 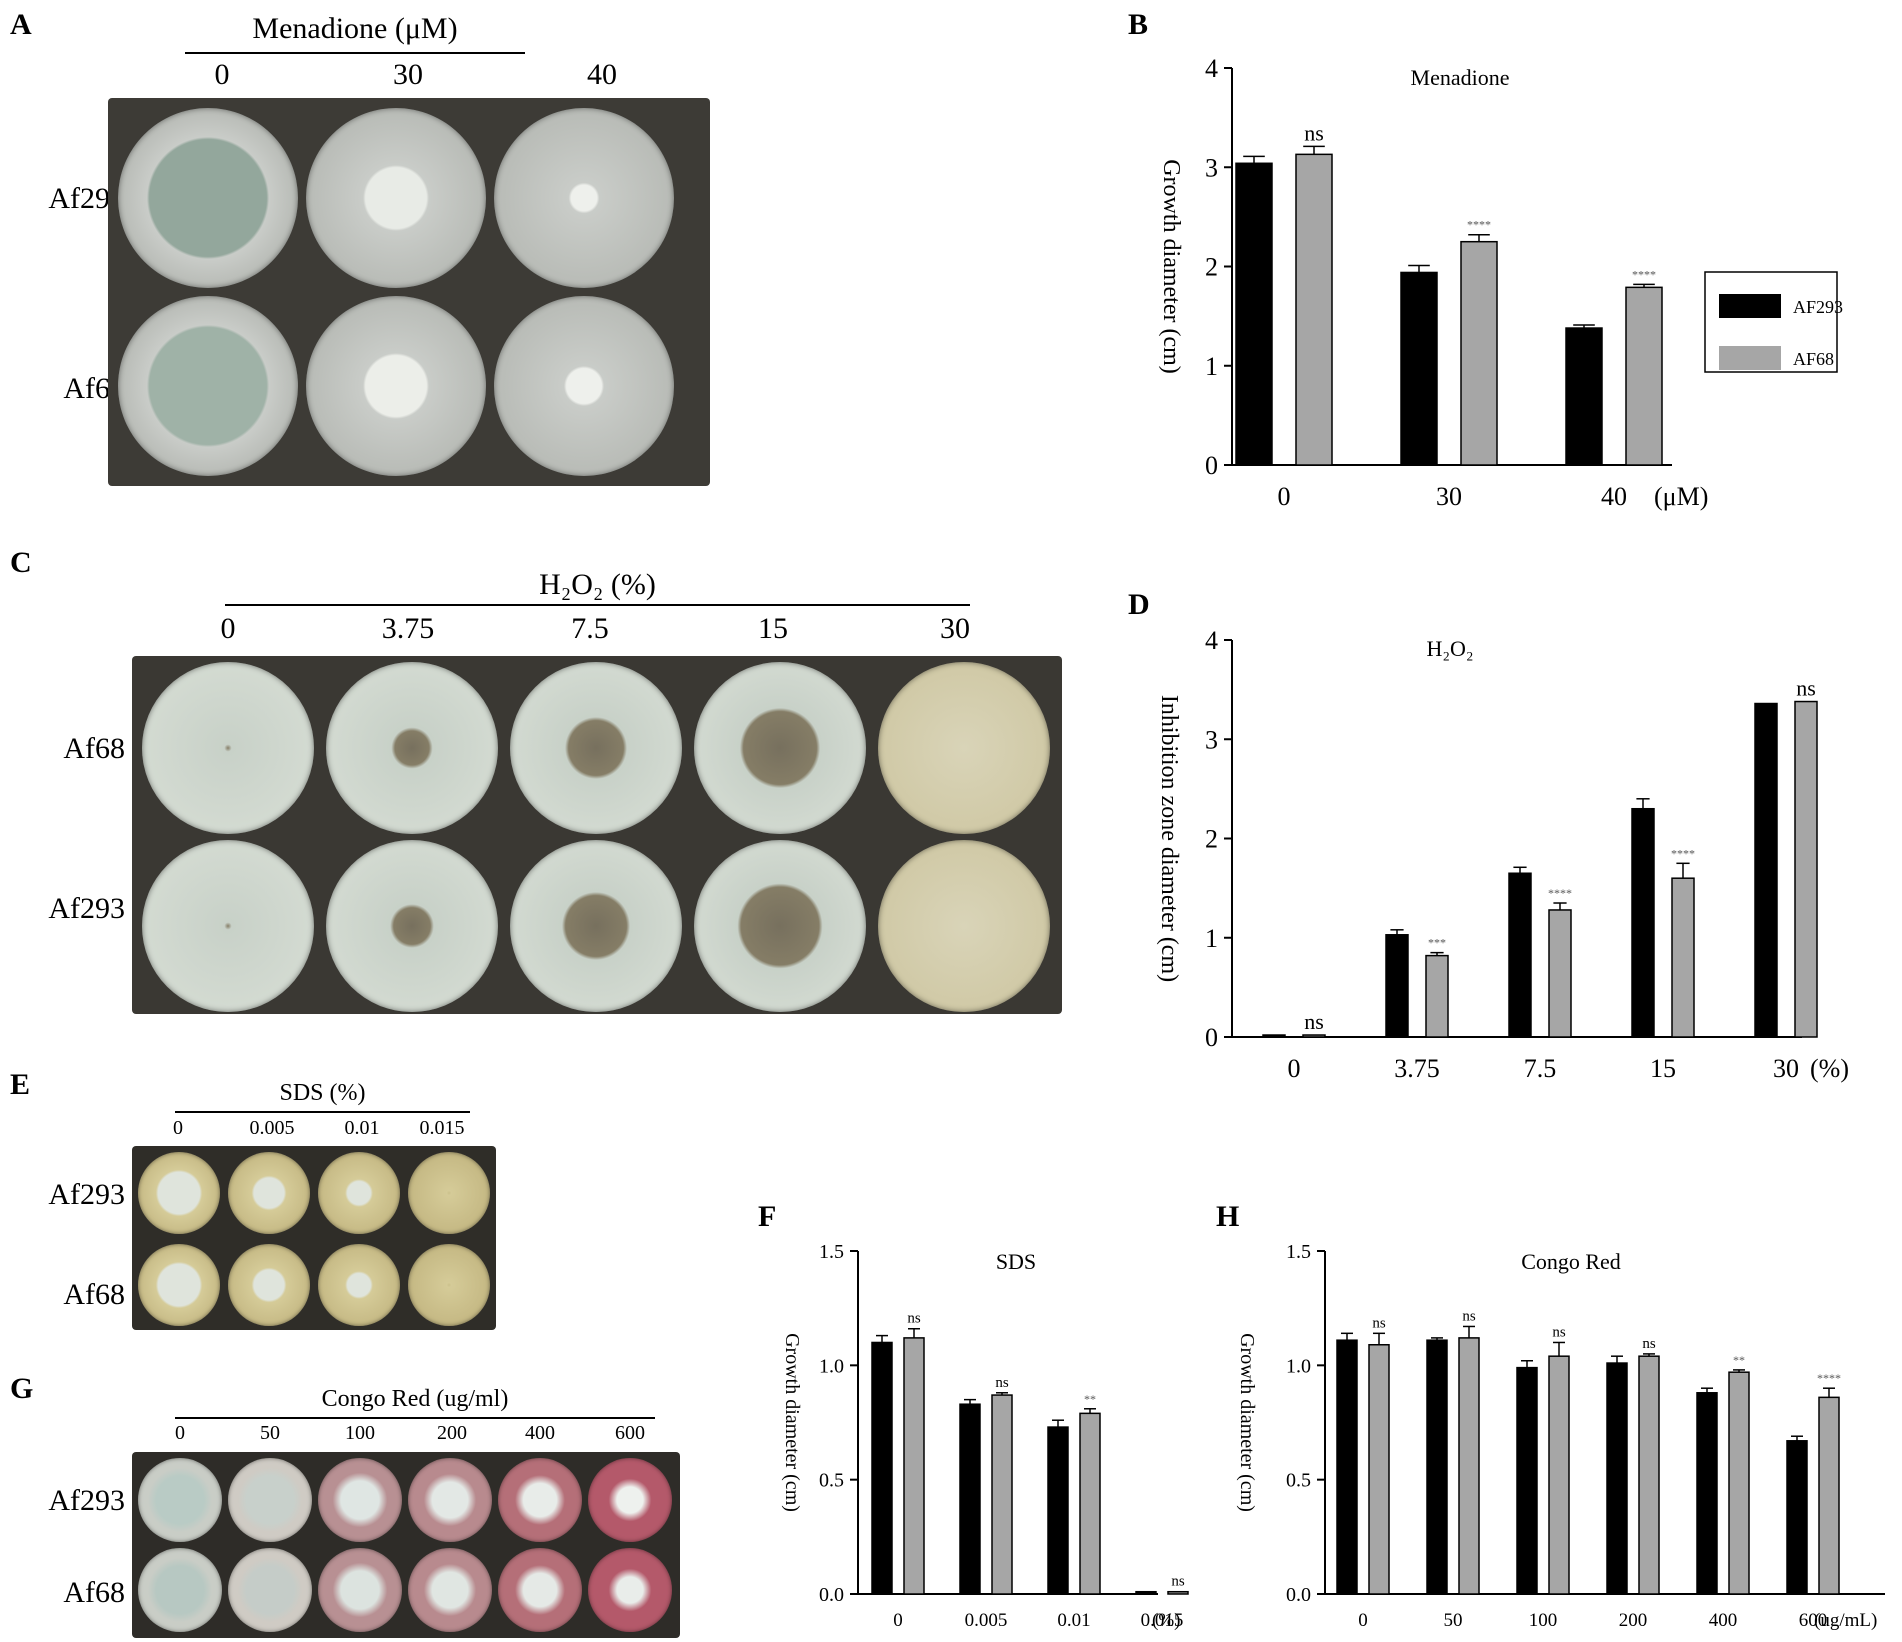 What do you see at coordinates (409, 292) in the screenshot?
I see `panel-a-plate-photo` at bounding box center [409, 292].